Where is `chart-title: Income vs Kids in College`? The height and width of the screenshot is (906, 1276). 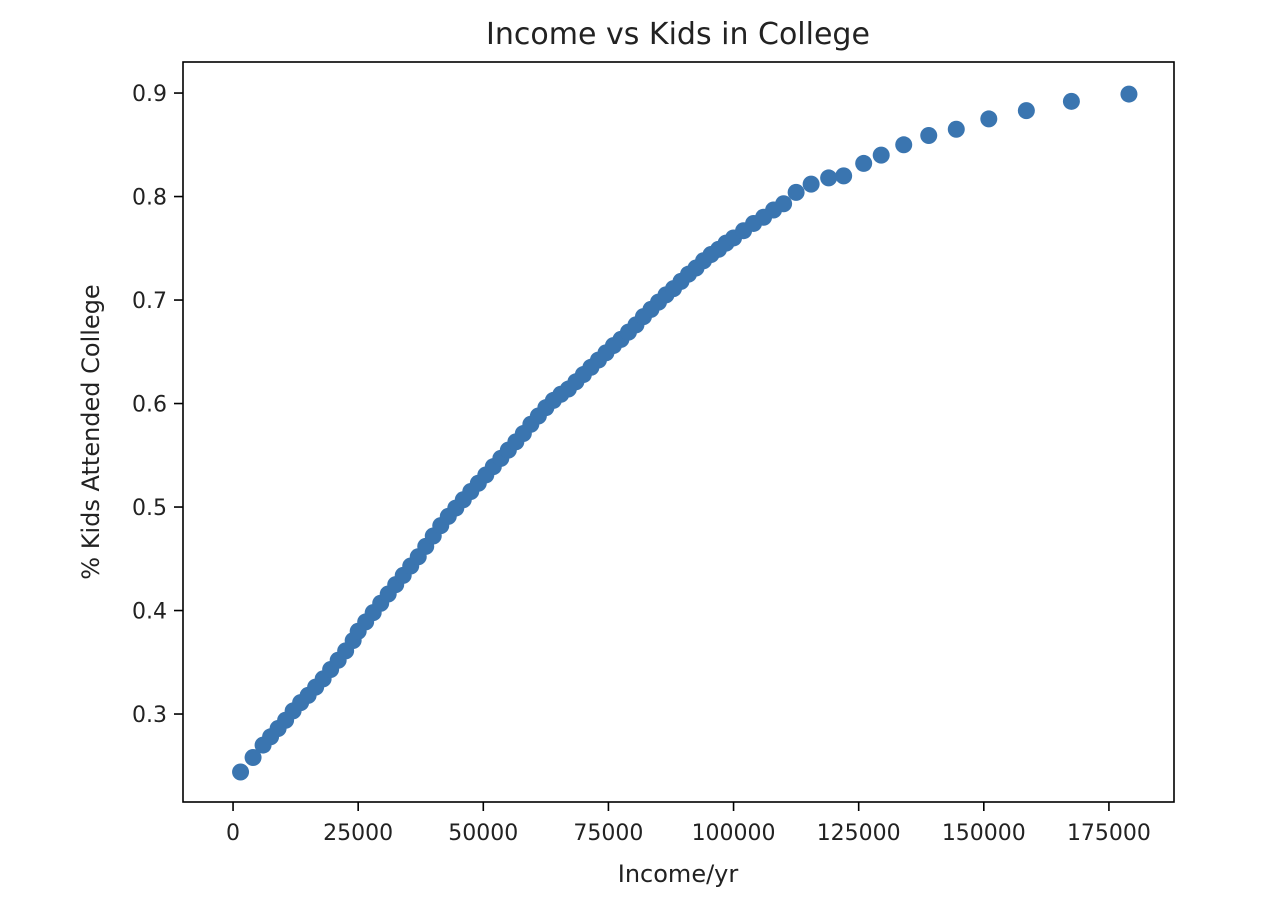 chart-title: Income vs Kids in College is located at coordinates (678, 34).